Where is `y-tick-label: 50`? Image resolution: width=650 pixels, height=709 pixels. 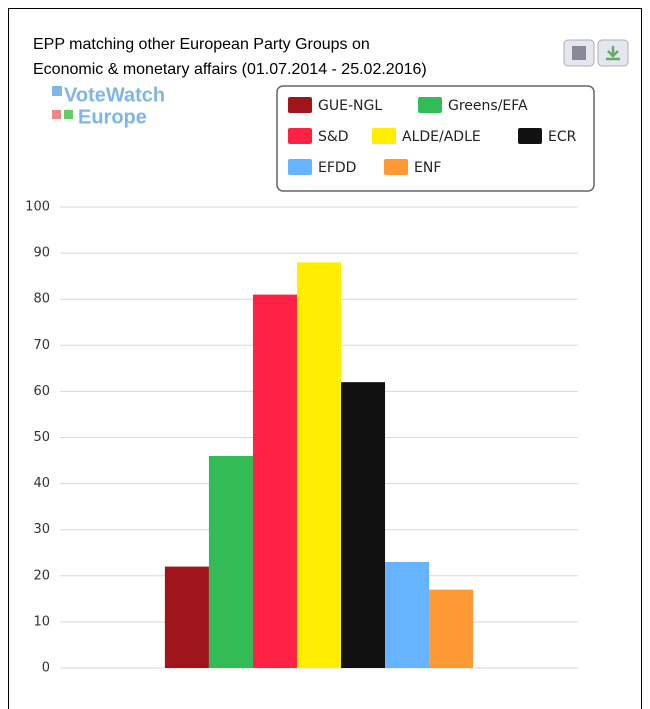 y-tick-label: 50 is located at coordinates (41, 437).